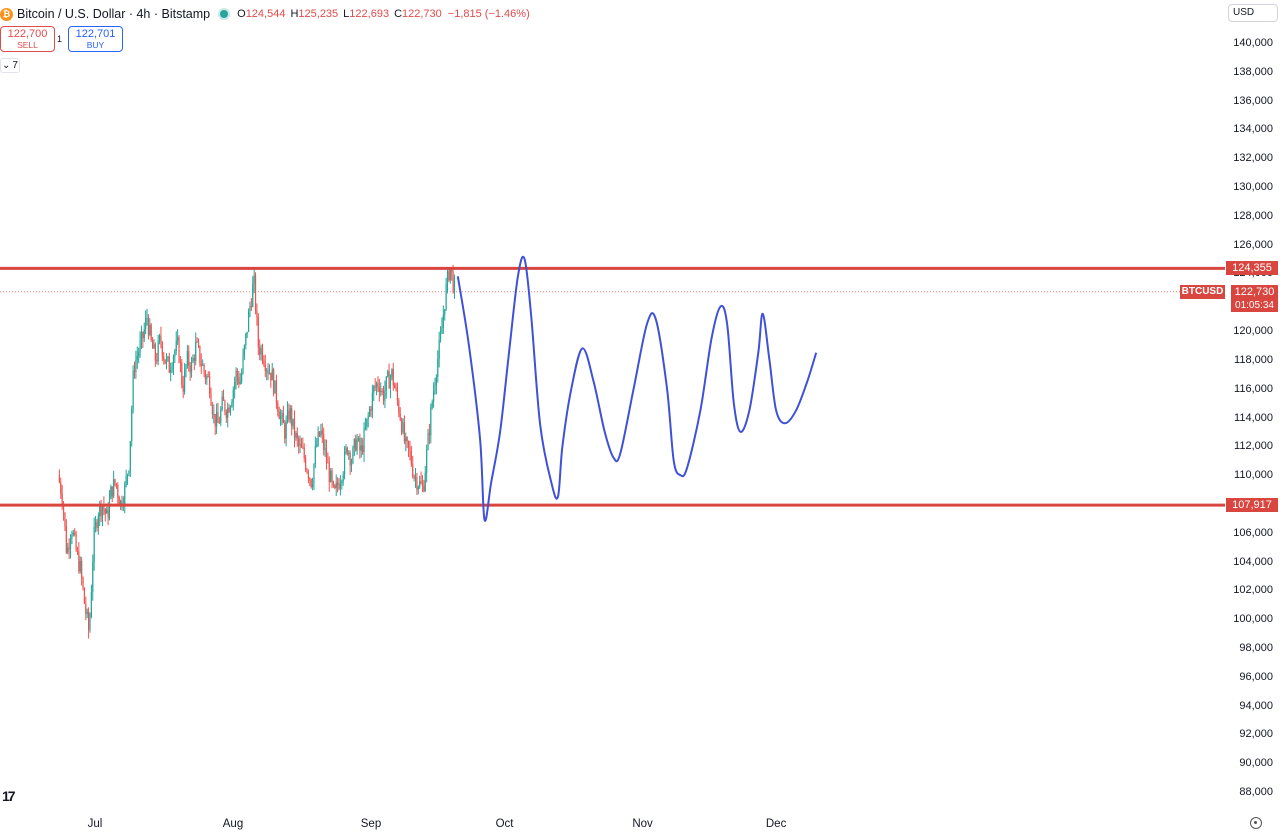 The height and width of the screenshot is (836, 1280). I want to click on buy-button: 122,701 BUY, so click(95, 39).